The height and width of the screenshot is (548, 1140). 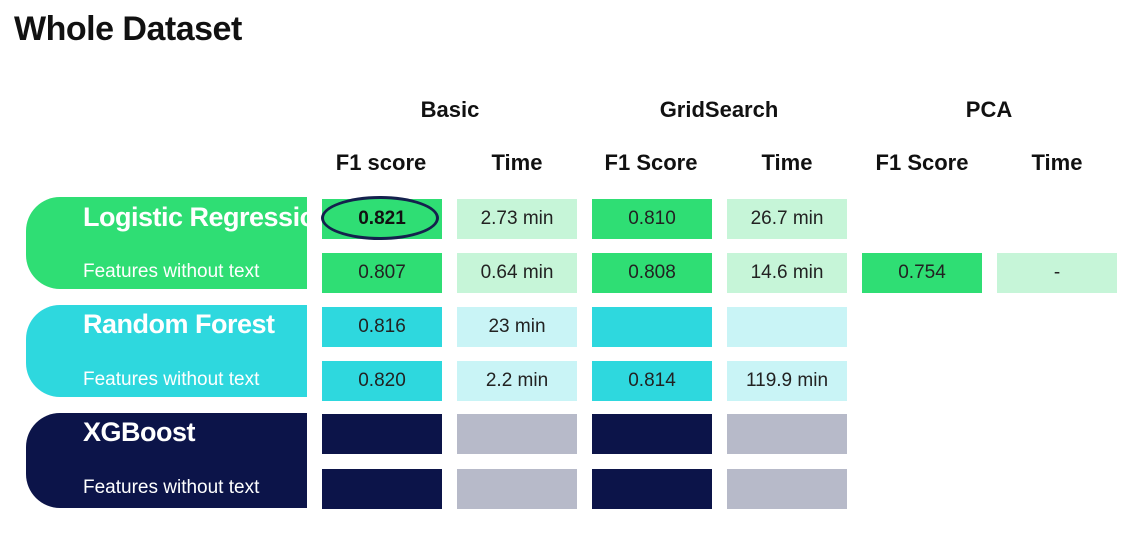 I want to click on table-cell: 0.754, so click(x=922, y=273).